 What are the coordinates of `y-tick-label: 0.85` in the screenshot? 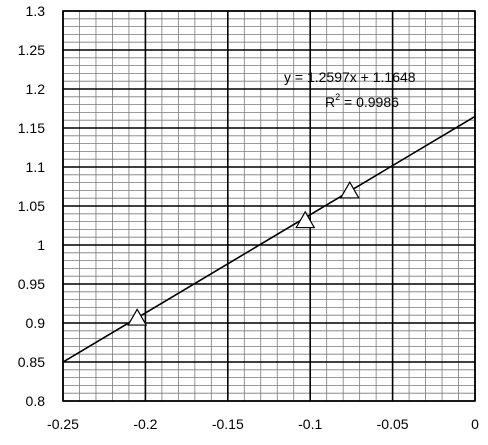 It's located at (31, 362).